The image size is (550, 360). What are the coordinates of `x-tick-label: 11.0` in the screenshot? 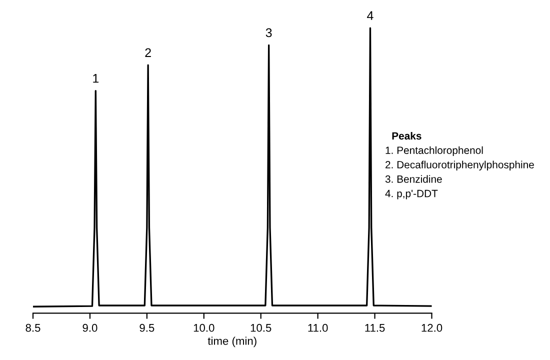 It's located at (318, 328).